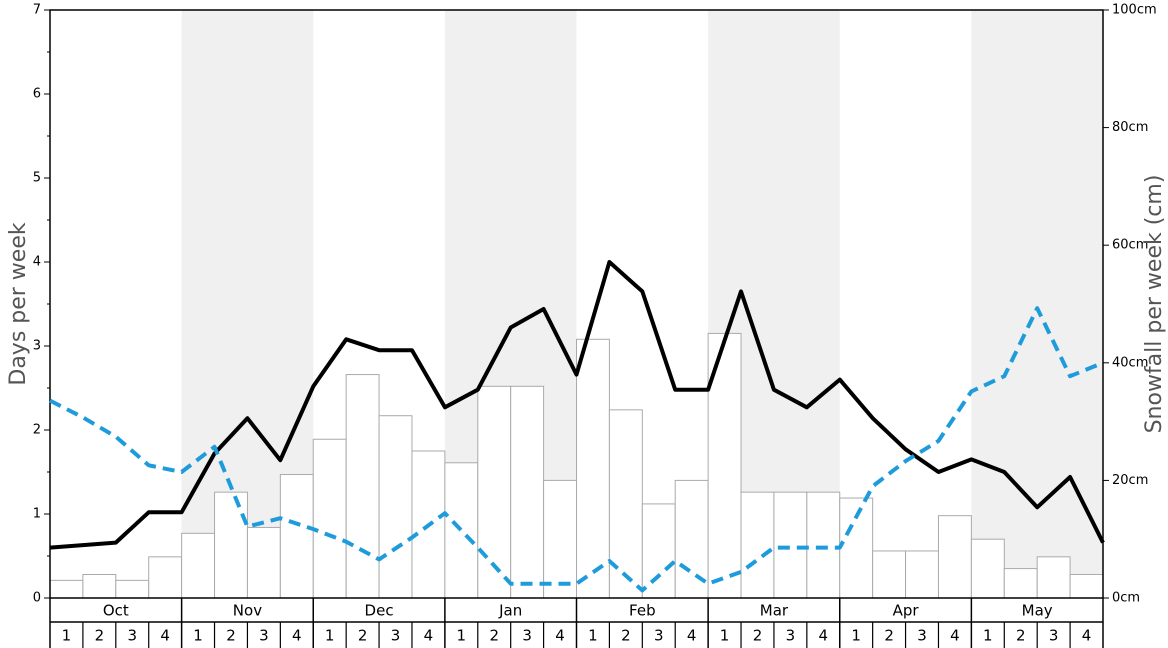 This screenshot has height=648, width=1168. I want to click on left-tick-label: 6, so click(37, 94).